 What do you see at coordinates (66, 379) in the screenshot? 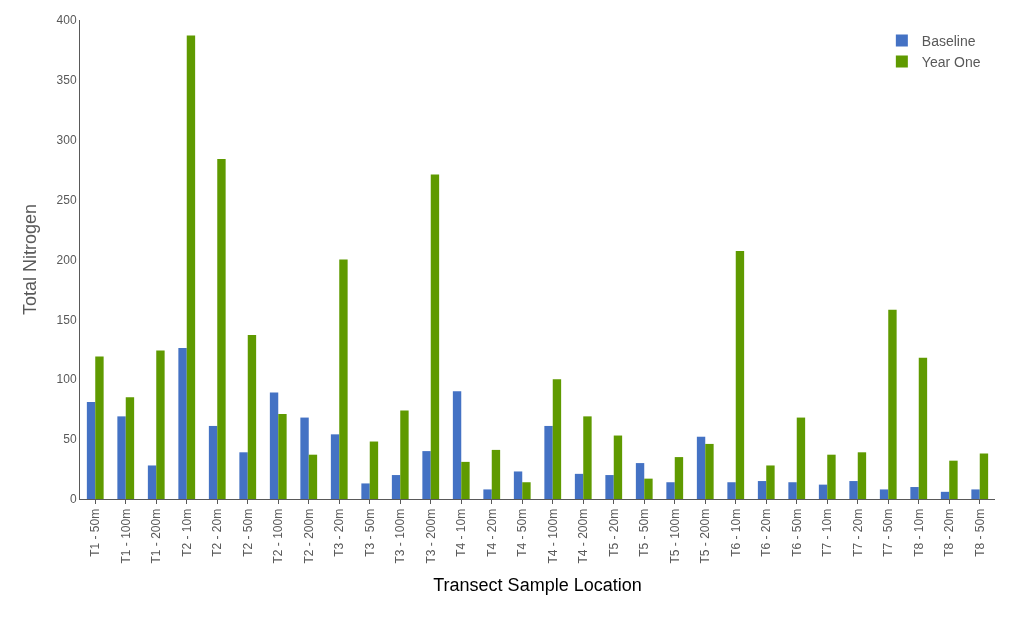
I see `y-tick-label: 100` at bounding box center [66, 379].